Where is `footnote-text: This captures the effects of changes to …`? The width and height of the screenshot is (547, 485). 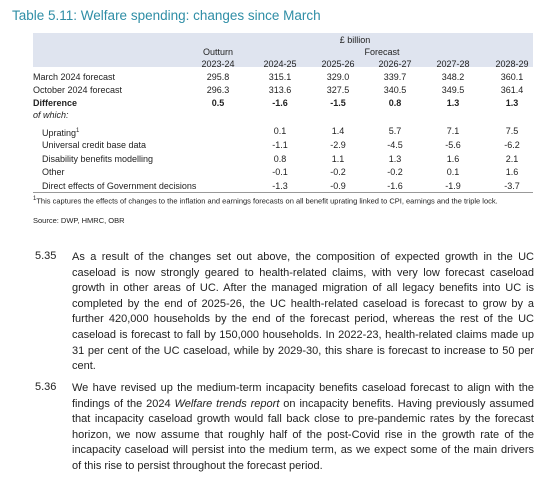
footnote-text: This captures the effects of changes to … is located at coordinates (267, 201).